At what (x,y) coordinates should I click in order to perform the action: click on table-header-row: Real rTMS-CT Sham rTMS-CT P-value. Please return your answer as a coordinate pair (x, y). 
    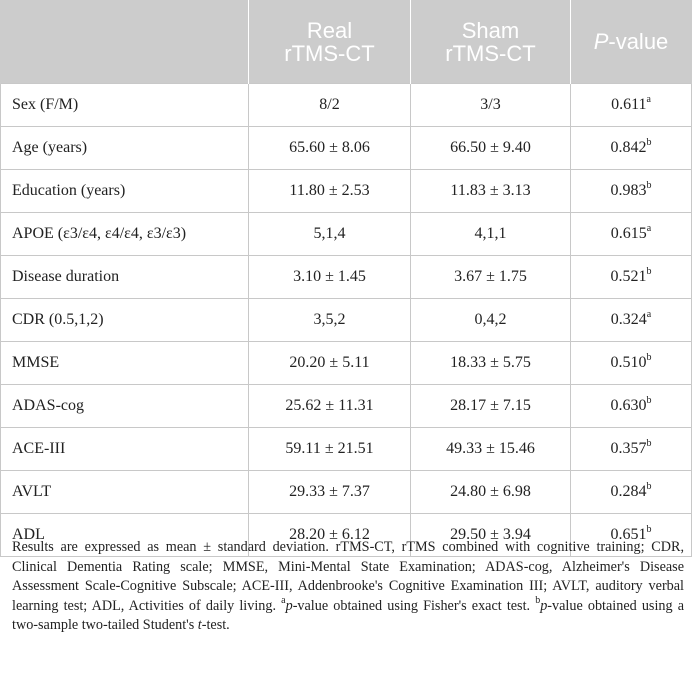
    Looking at the image, I should click on (346, 42).